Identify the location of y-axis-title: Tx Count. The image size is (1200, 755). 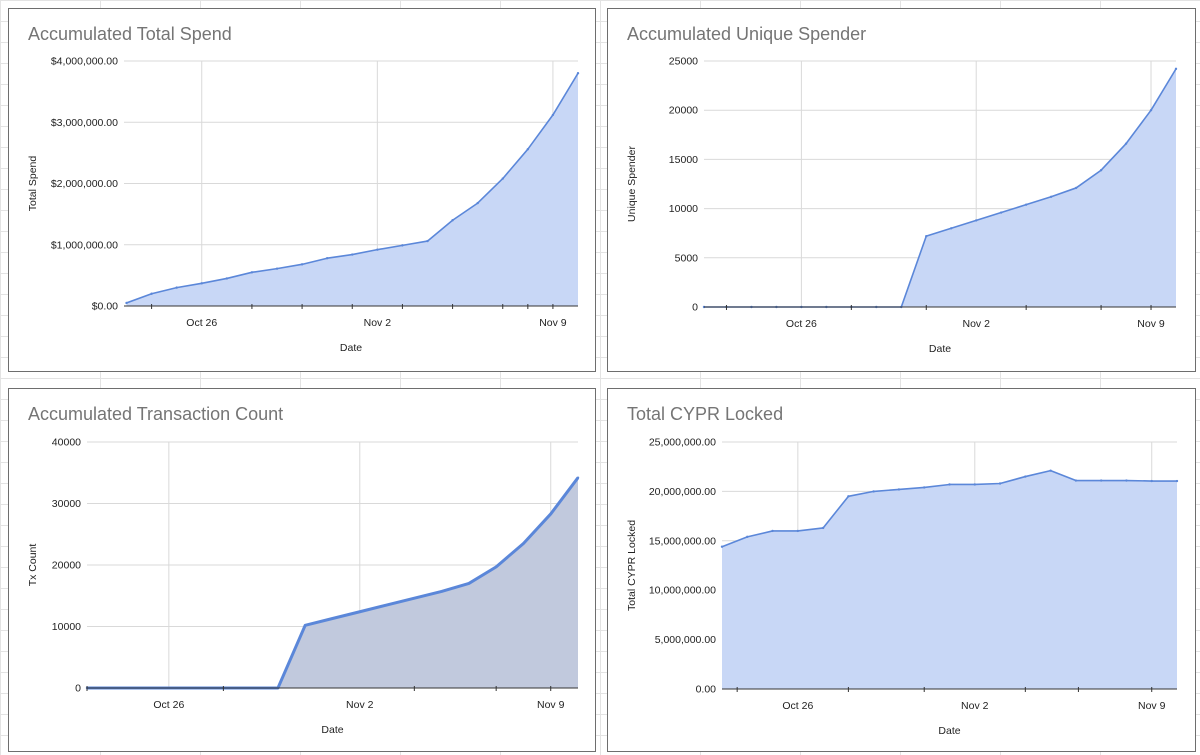
(33, 565).